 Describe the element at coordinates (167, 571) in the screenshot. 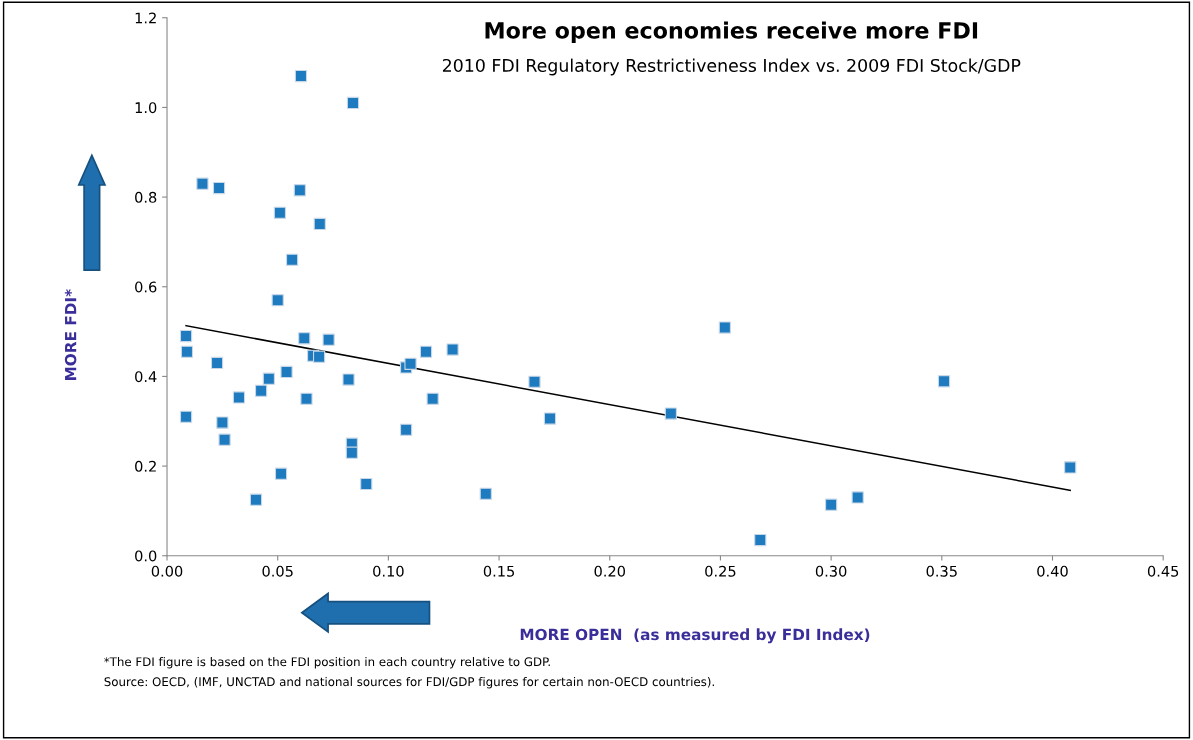

I see `x-tick-label: 0.00` at that location.